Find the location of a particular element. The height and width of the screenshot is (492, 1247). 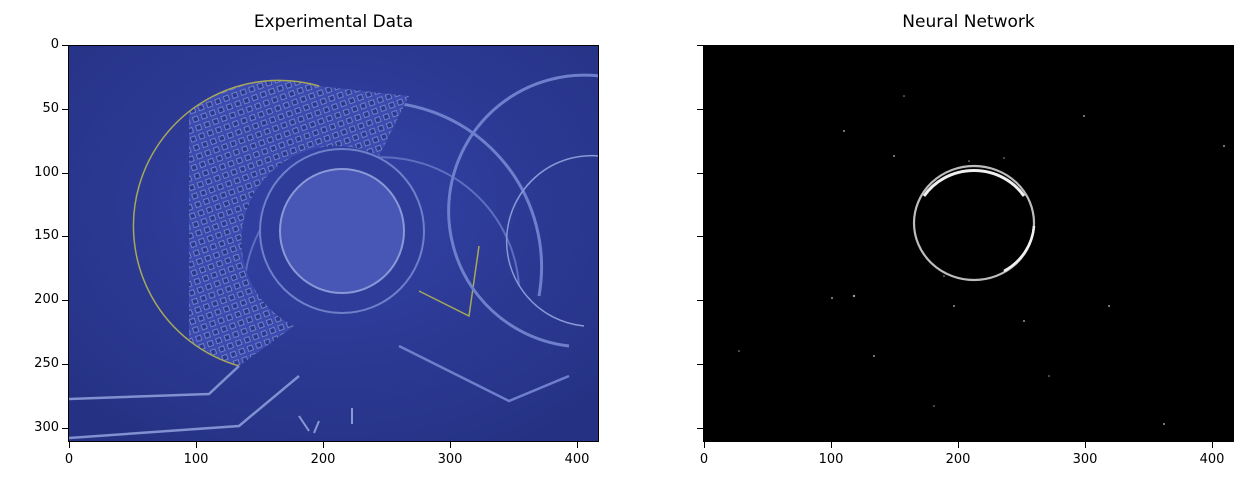

y-tick-label: 150 is located at coordinates (46, 235).